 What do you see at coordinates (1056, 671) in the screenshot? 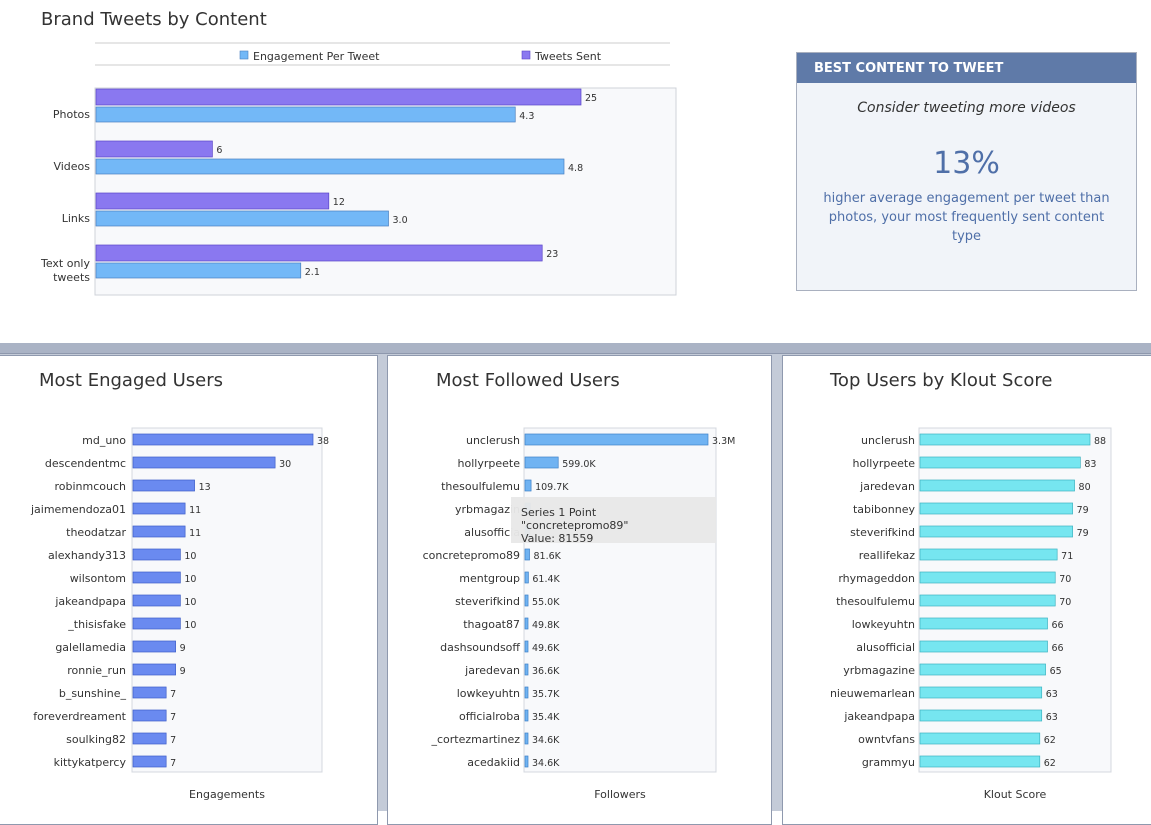
I see `value-label-yrbmagazine: 65` at bounding box center [1056, 671].